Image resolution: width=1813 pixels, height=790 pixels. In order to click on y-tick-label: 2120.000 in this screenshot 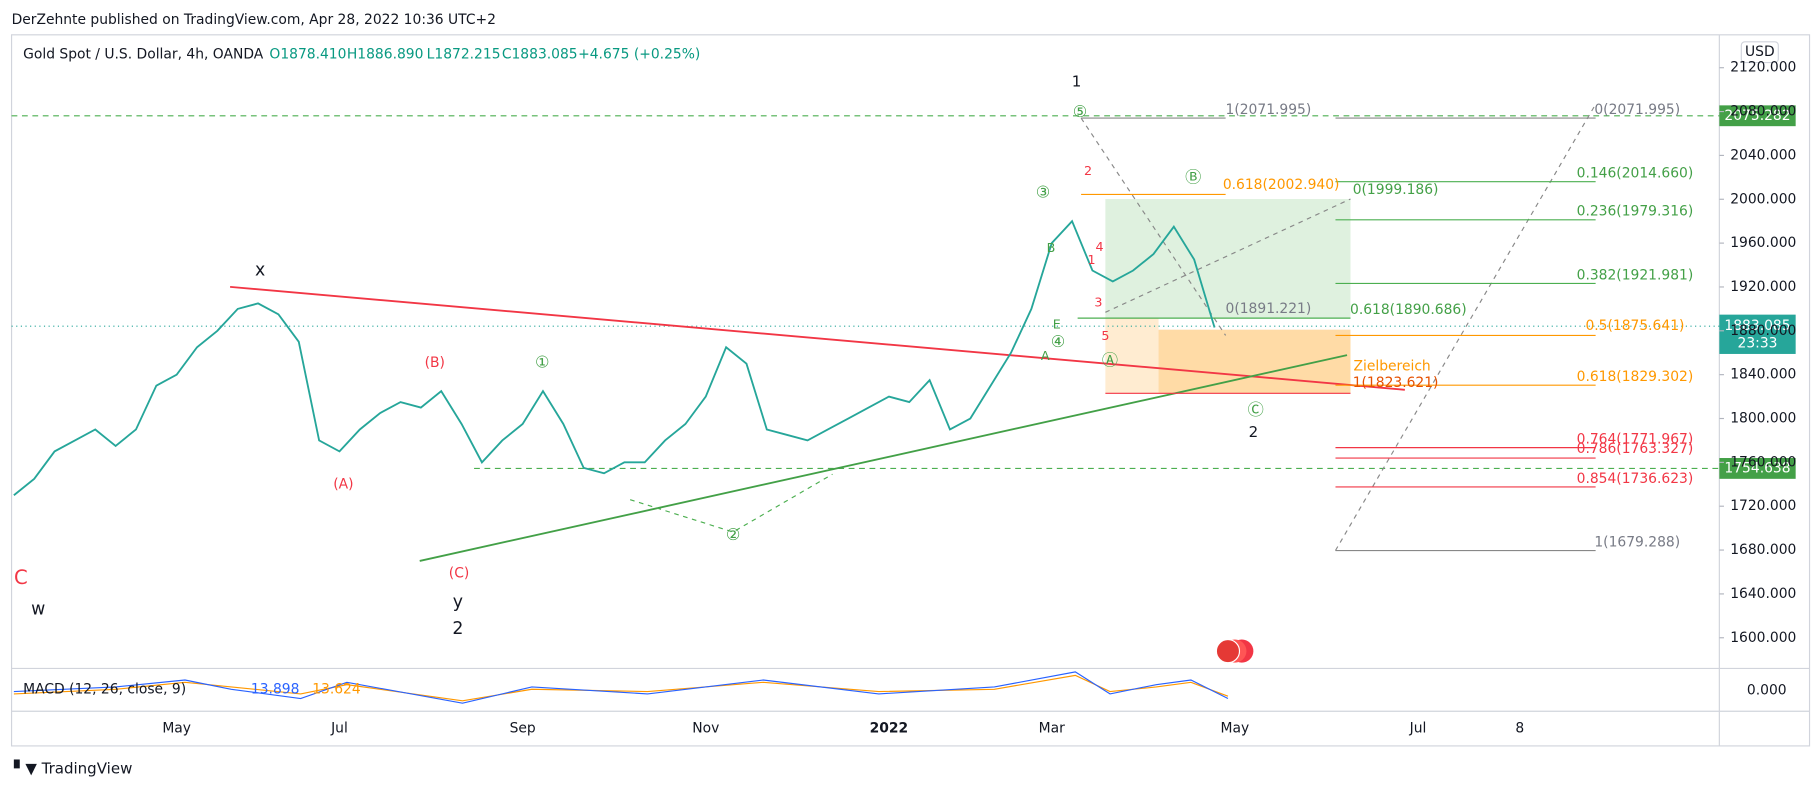, I will do `click(1763, 68)`.